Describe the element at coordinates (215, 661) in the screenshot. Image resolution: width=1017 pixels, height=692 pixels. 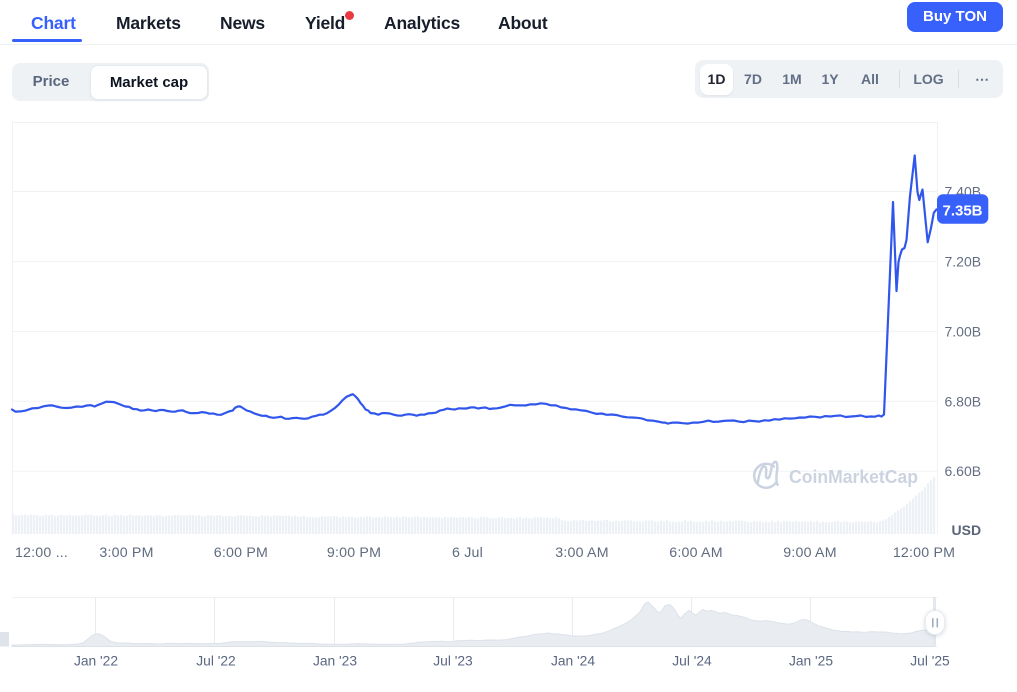
I see `svg-text: Jul '22` at that location.